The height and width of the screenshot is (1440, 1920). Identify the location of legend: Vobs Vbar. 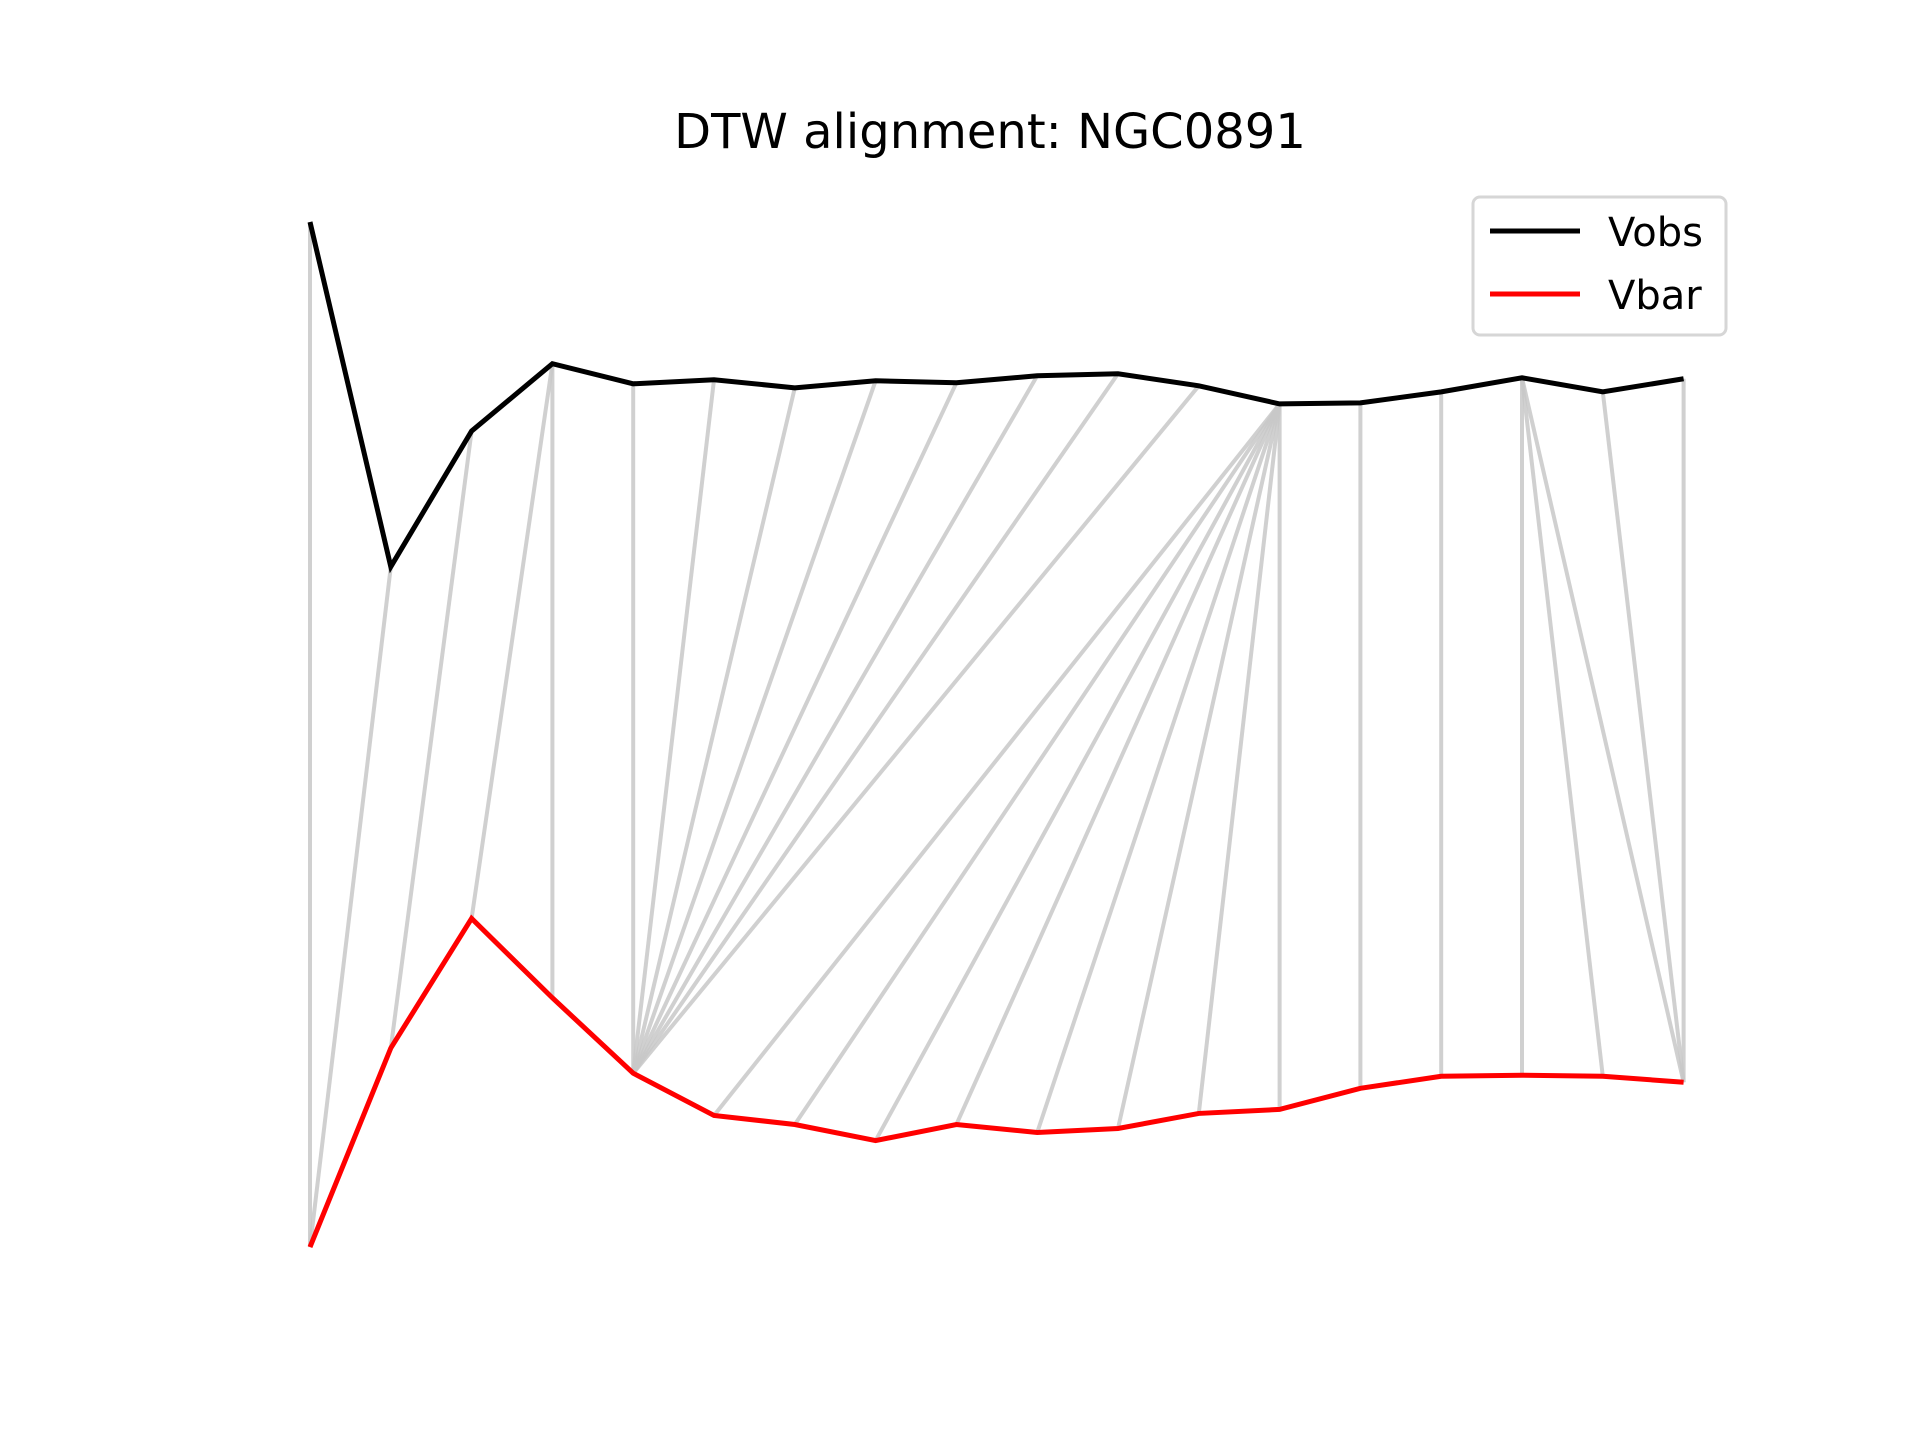
(1599, 266).